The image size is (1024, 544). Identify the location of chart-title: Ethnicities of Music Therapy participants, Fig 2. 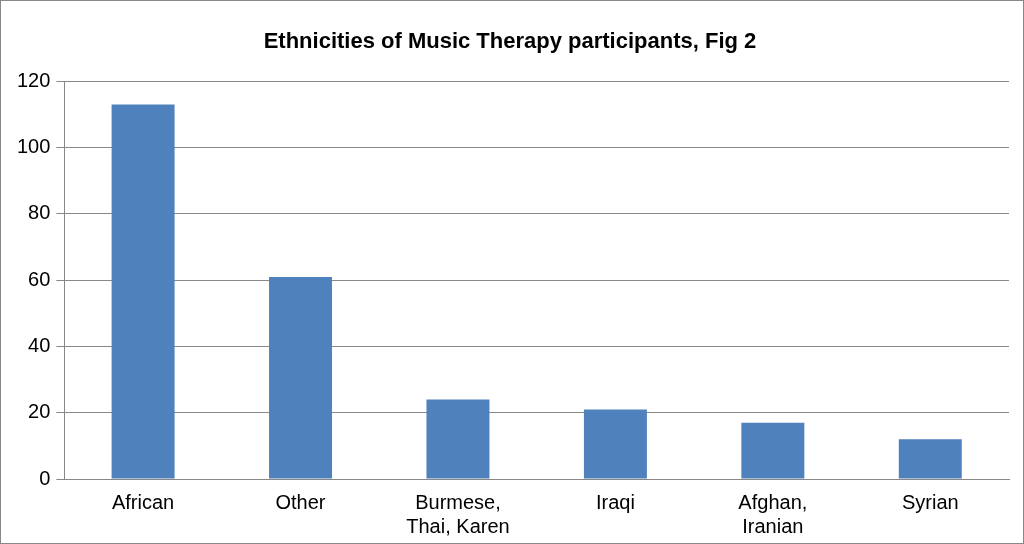
(510, 41).